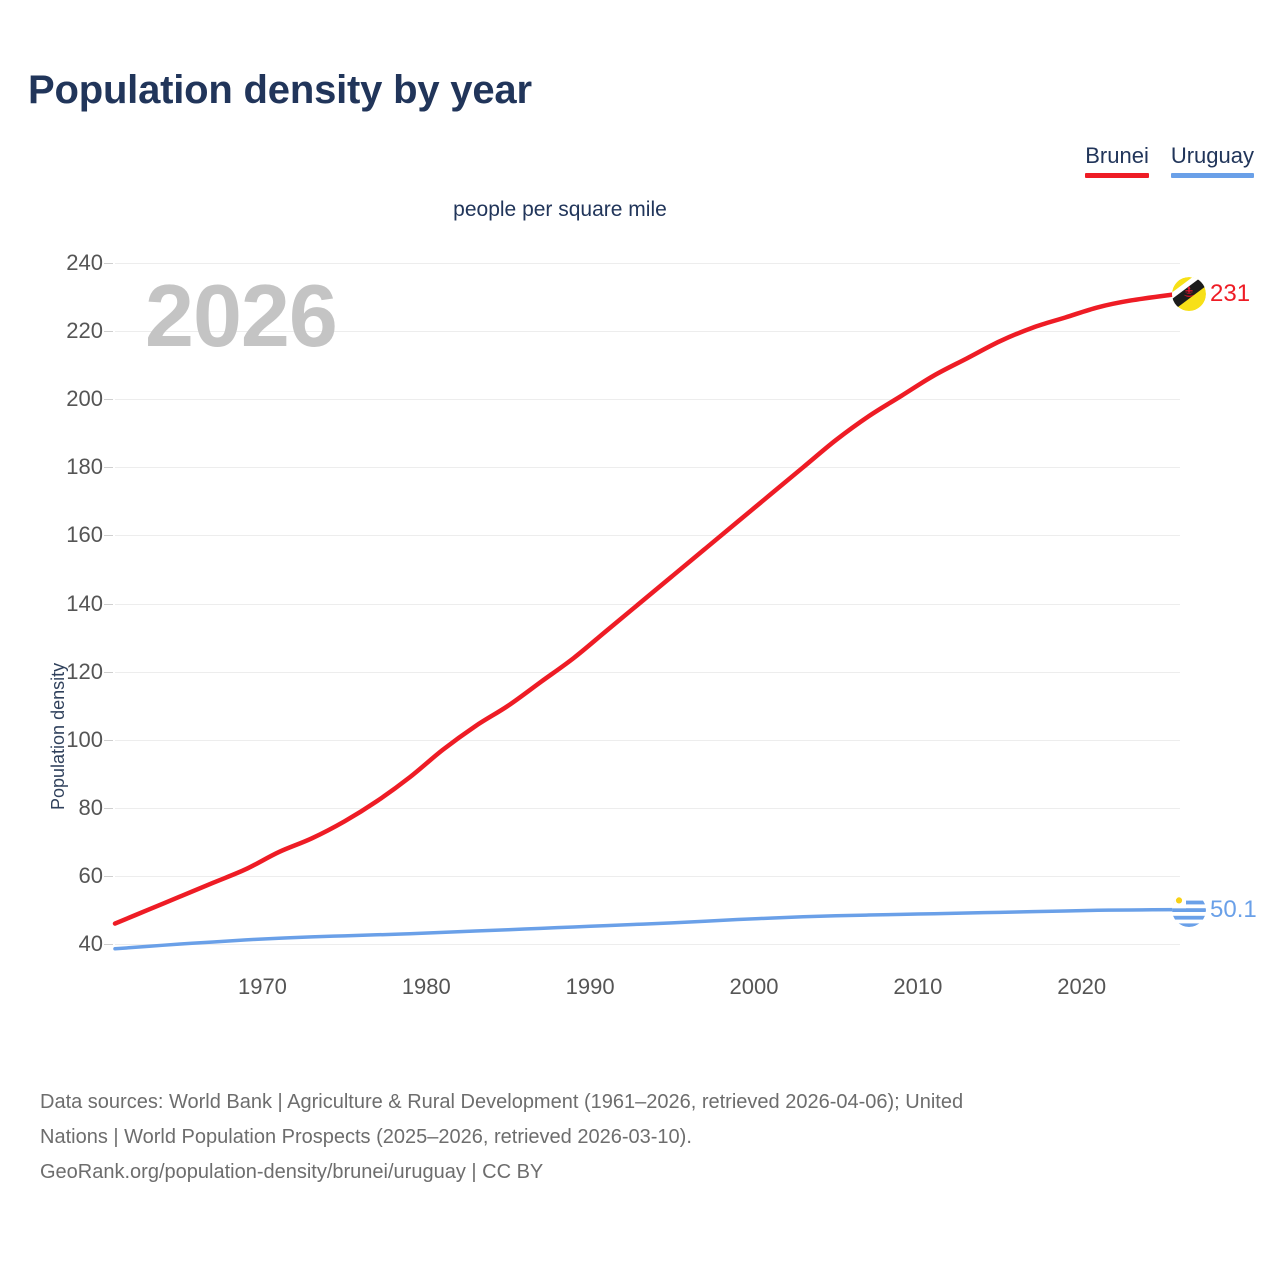 This screenshot has width=1280, height=1280. What do you see at coordinates (84, 671) in the screenshot?
I see `y-tick-label: 120` at bounding box center [84, 671].